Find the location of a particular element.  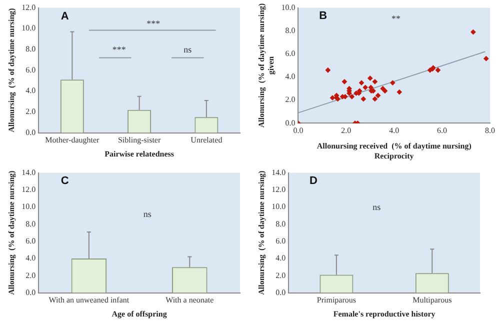

annotation: B is located at coordinates (323, 16).